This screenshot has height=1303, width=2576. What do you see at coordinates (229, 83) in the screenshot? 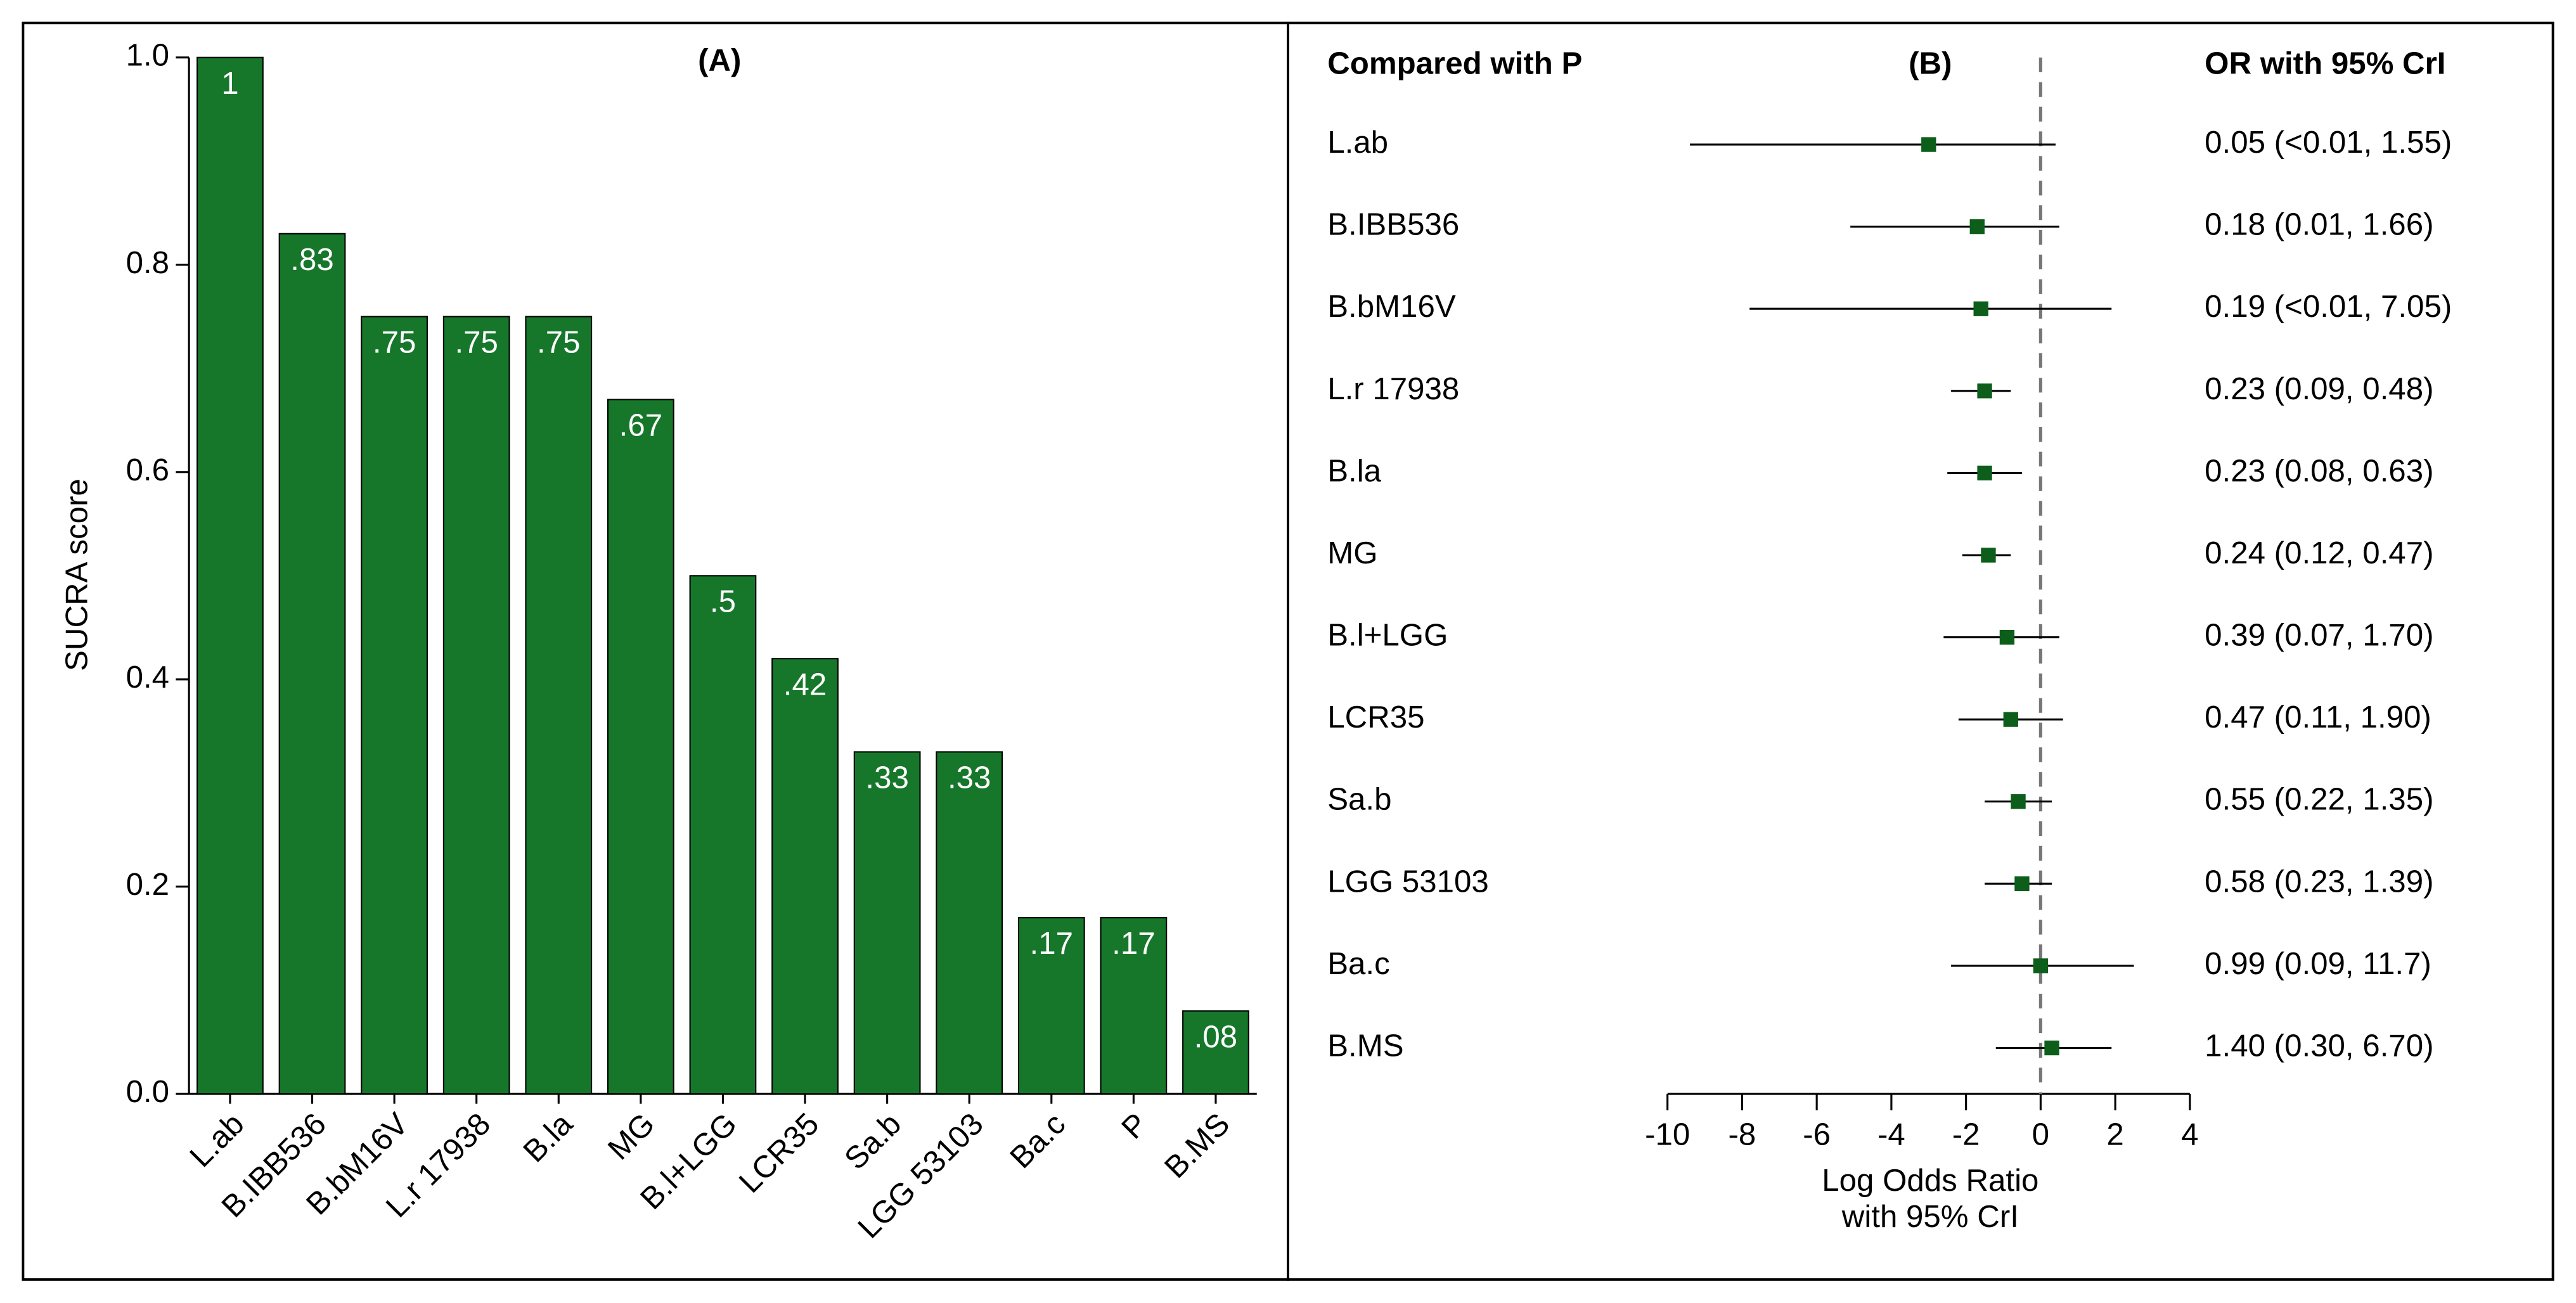
I see `value-label: 1` at bounding box center [229, 83].